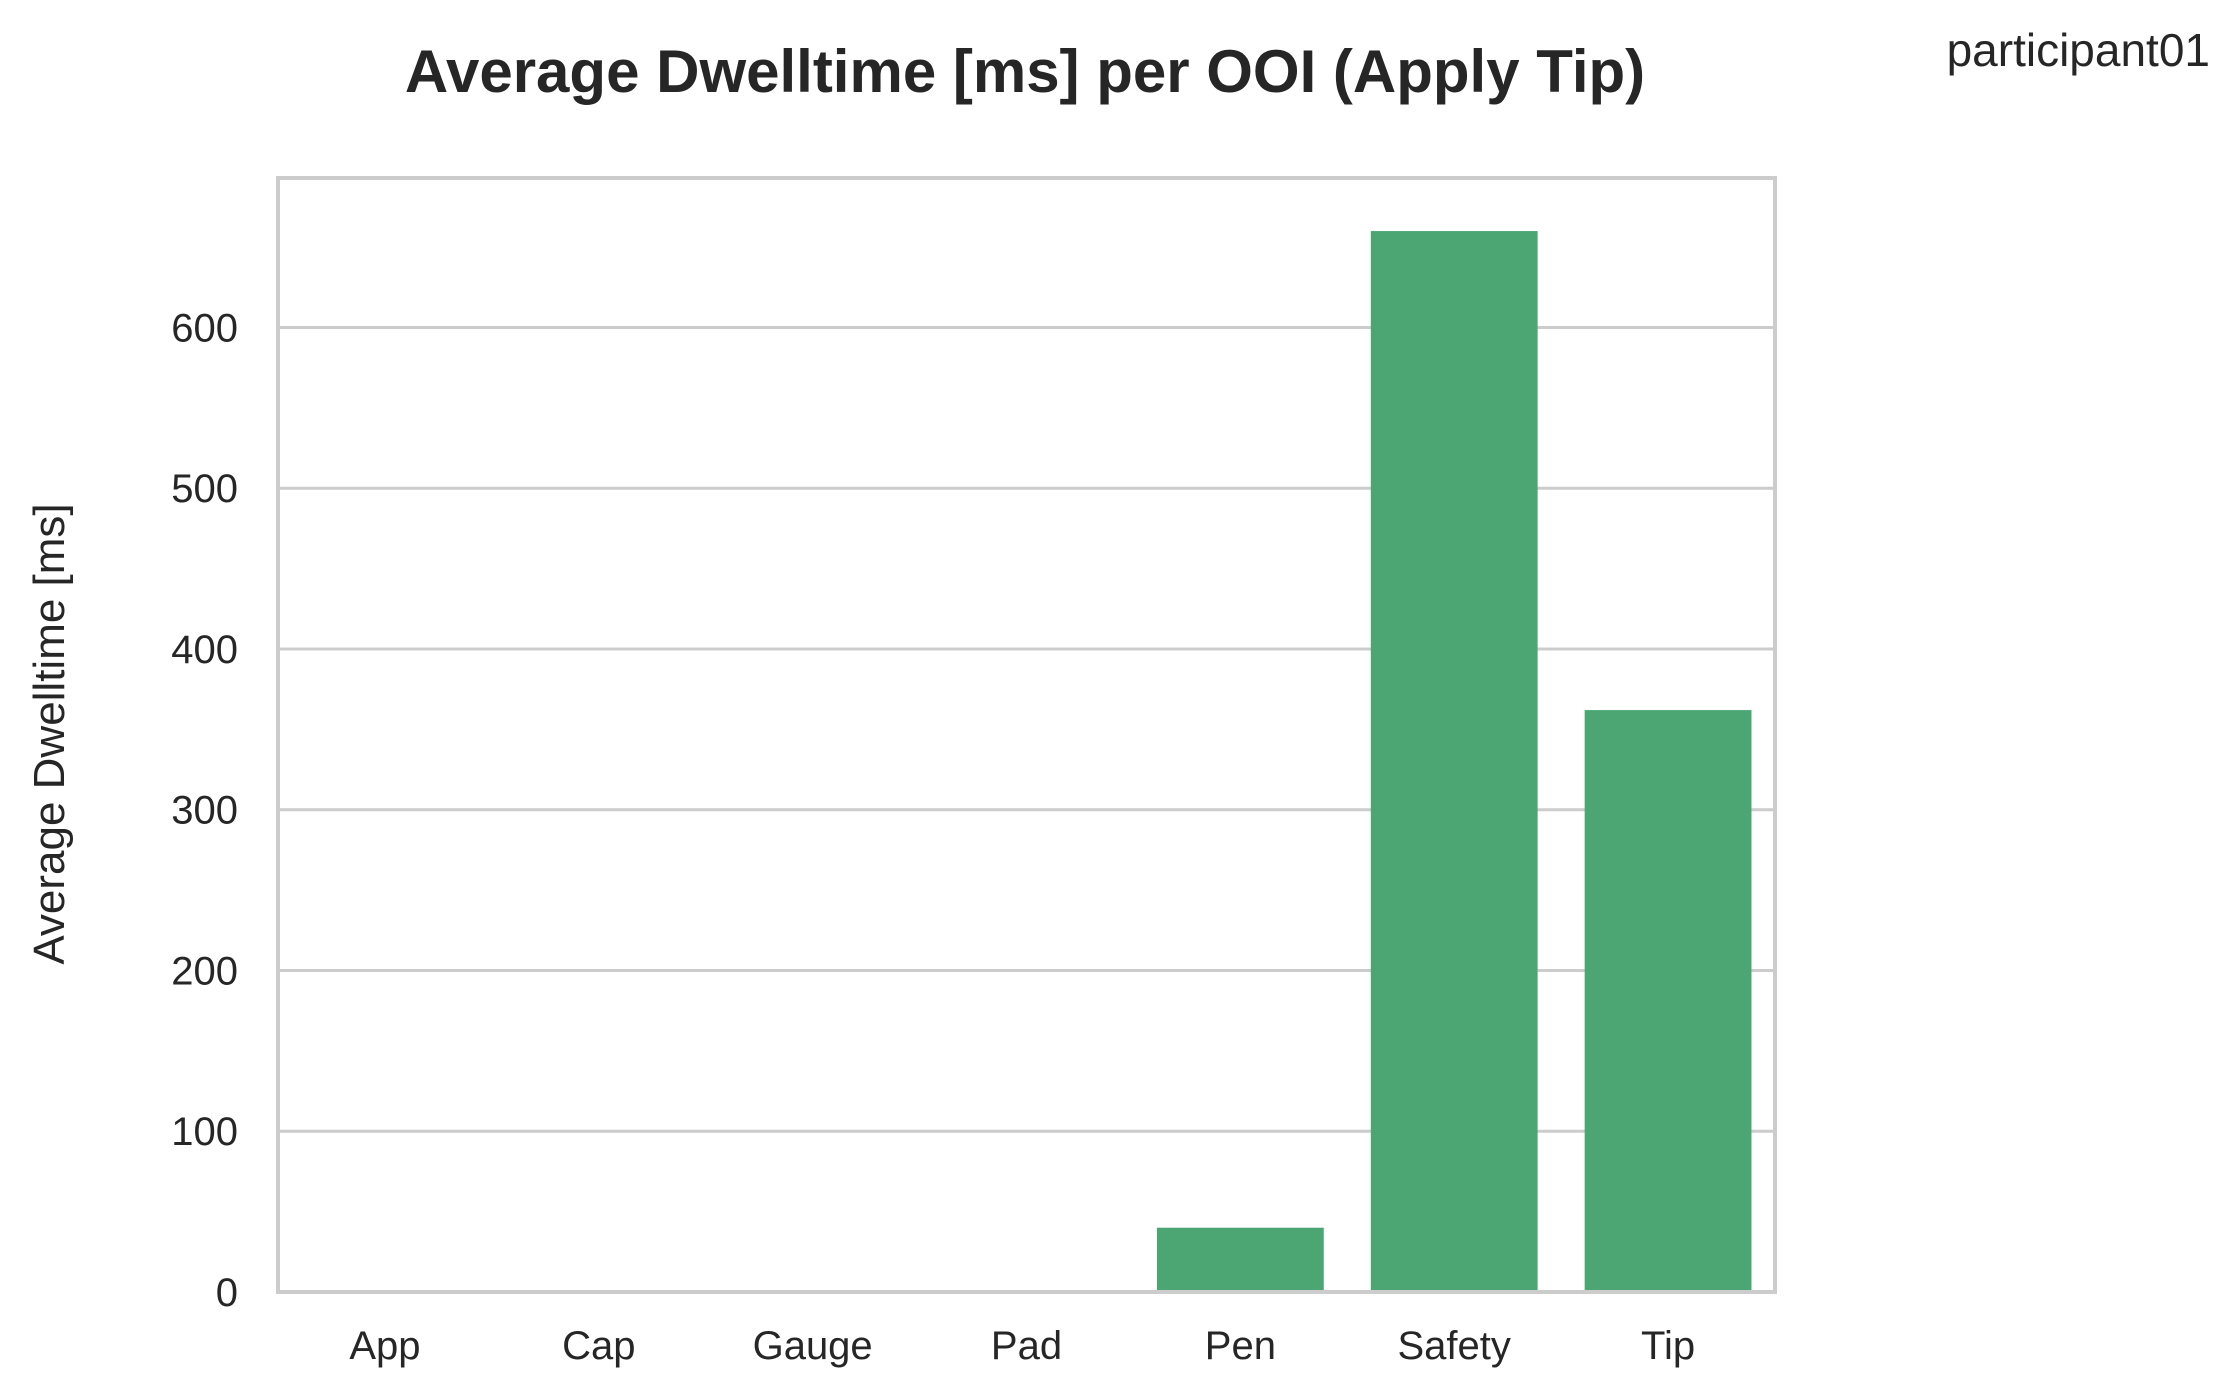 This screenshot has width=2228, height=1397. What do you see at coordinates (1454, 1346) in the screenshot?
I see `x-tick-label: Safety` at bounding box center [1454, 1346].